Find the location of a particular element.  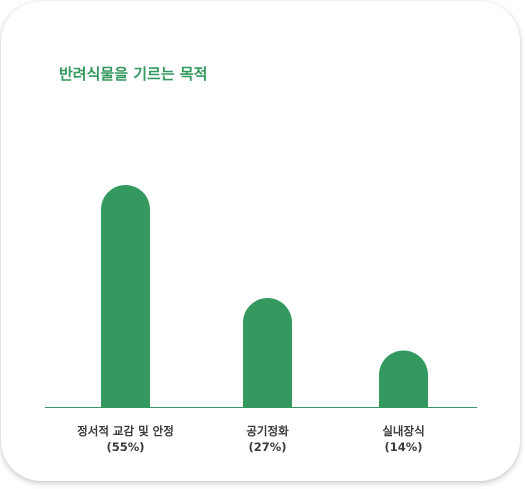

category-labels-group: 정서적 교감 및 안정 (55%) 공기정화 (27%) 실내장식 (14%) is located at coordinates (250, 439).